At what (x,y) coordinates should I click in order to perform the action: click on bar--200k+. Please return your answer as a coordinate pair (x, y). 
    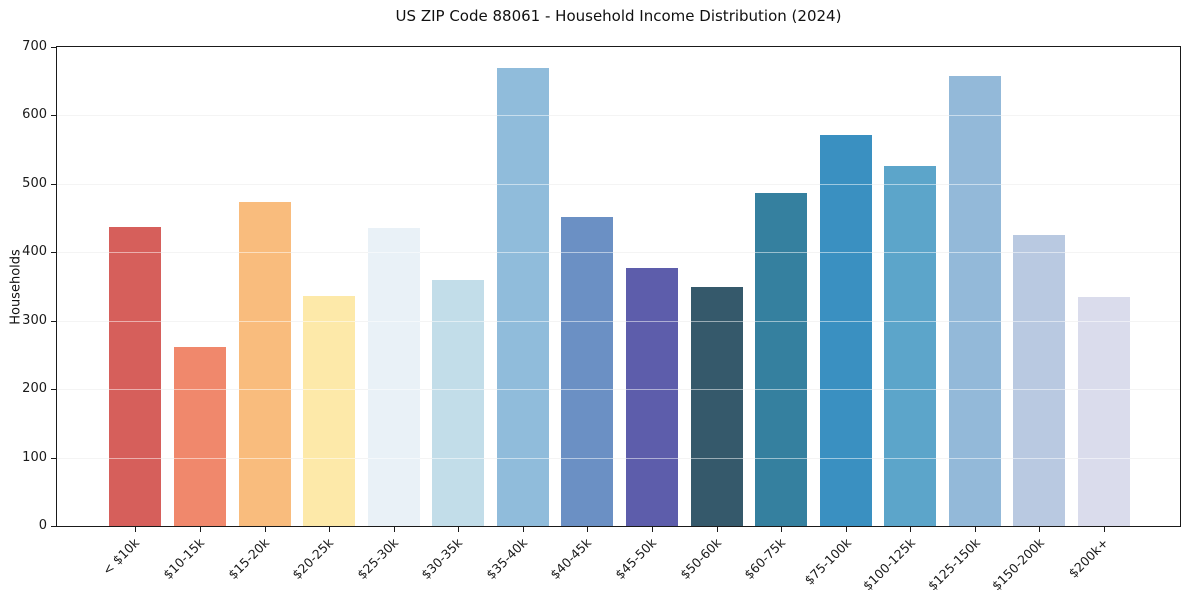
    Looking at the image, I should click on (1104, 411).